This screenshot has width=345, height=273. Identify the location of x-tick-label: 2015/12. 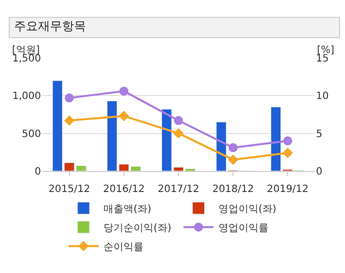
(69, 189).